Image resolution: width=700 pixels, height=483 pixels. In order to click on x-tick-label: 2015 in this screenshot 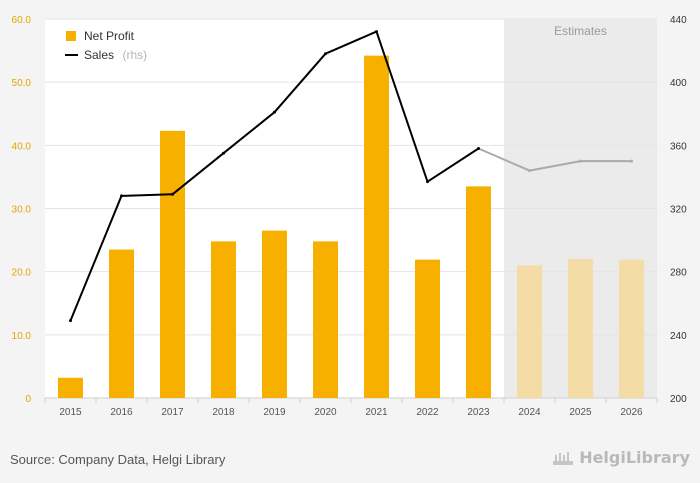, I will do `click(70, 412)`.